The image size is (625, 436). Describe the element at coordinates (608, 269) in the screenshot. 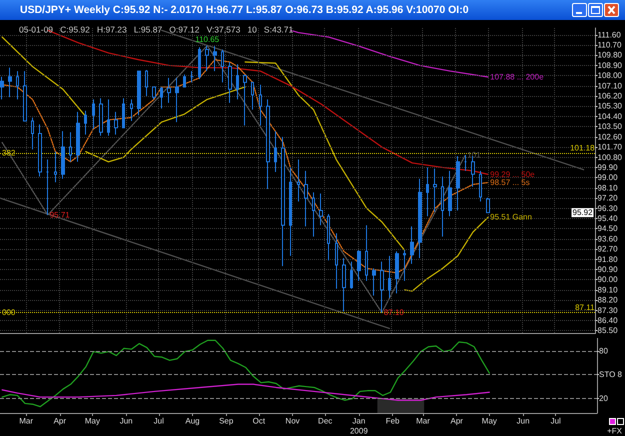

I see `y-tick-label: 90.90` at that location.